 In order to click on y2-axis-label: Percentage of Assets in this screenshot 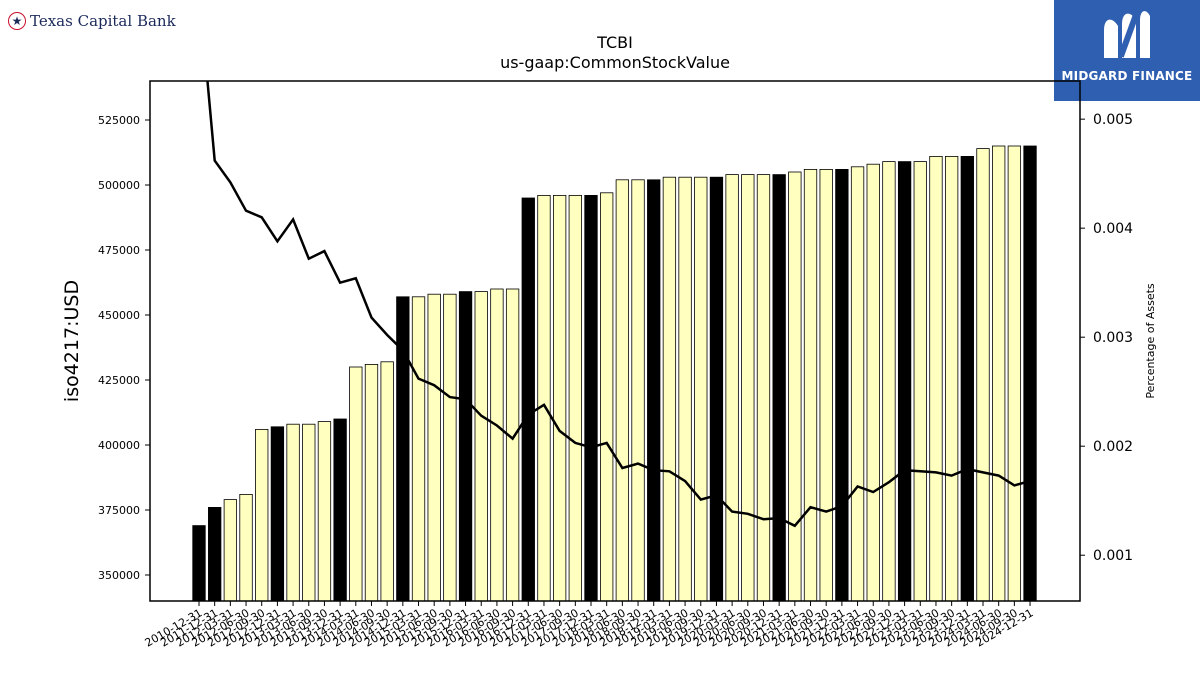, I will do `click(1150, 341)`.